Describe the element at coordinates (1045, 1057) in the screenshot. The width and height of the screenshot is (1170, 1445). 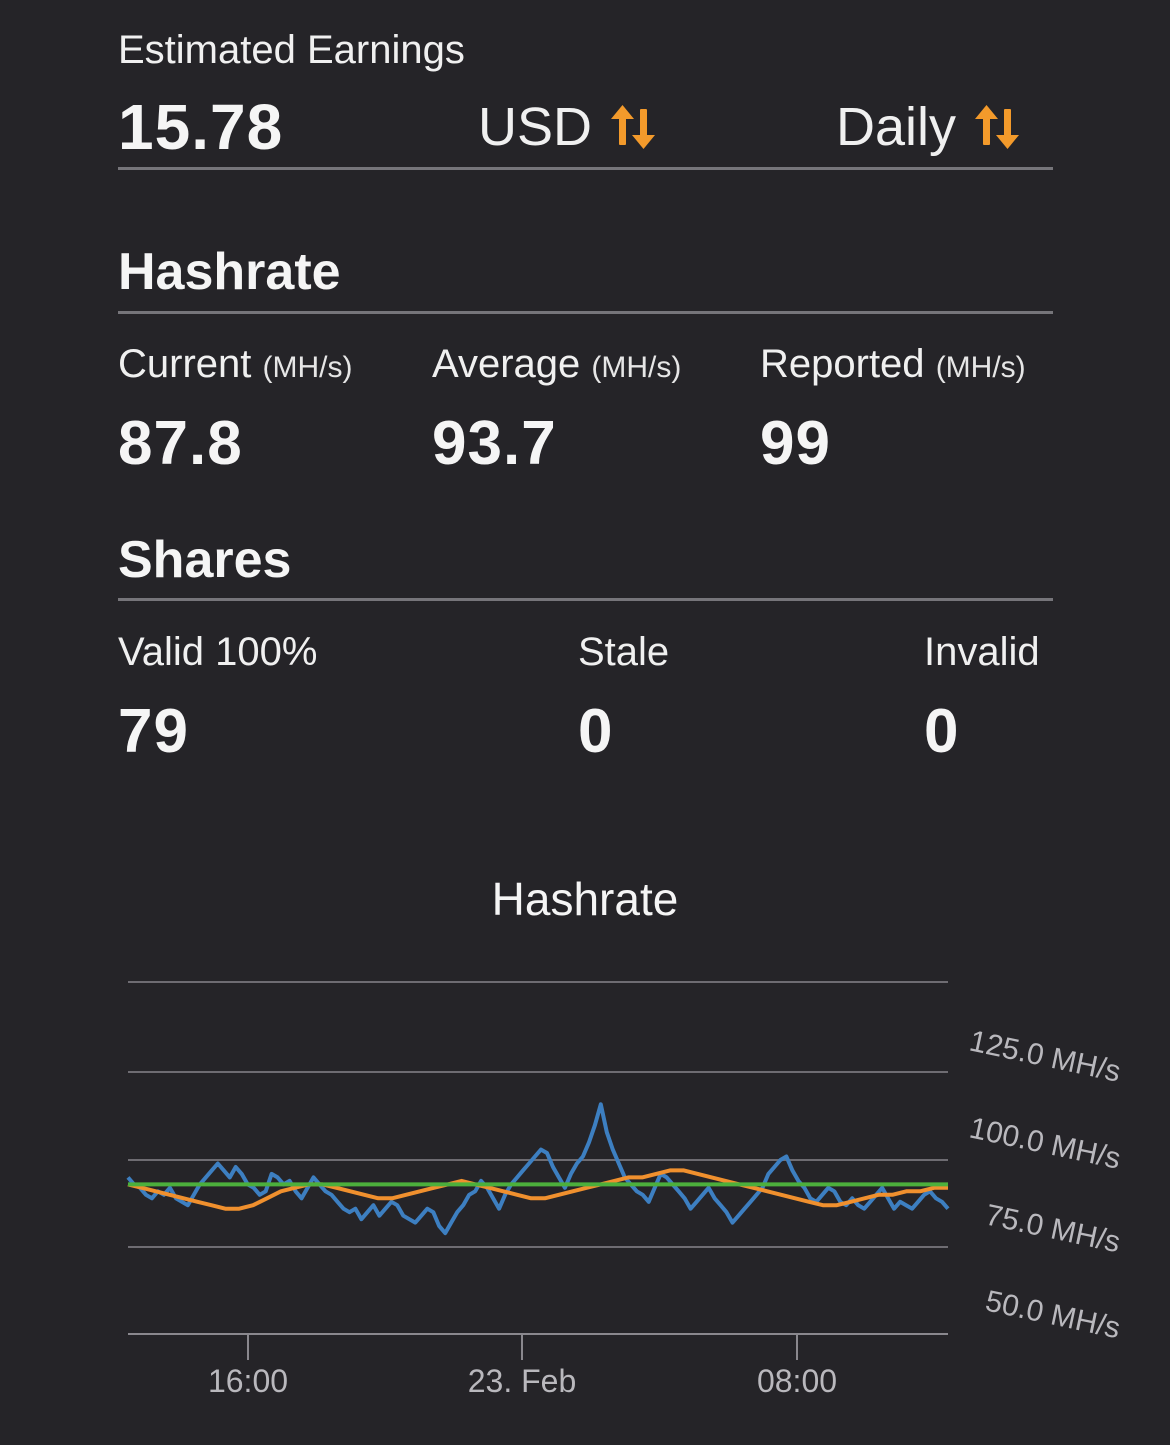
I see `y-tick-label: 125.0 MH/s` at that location.